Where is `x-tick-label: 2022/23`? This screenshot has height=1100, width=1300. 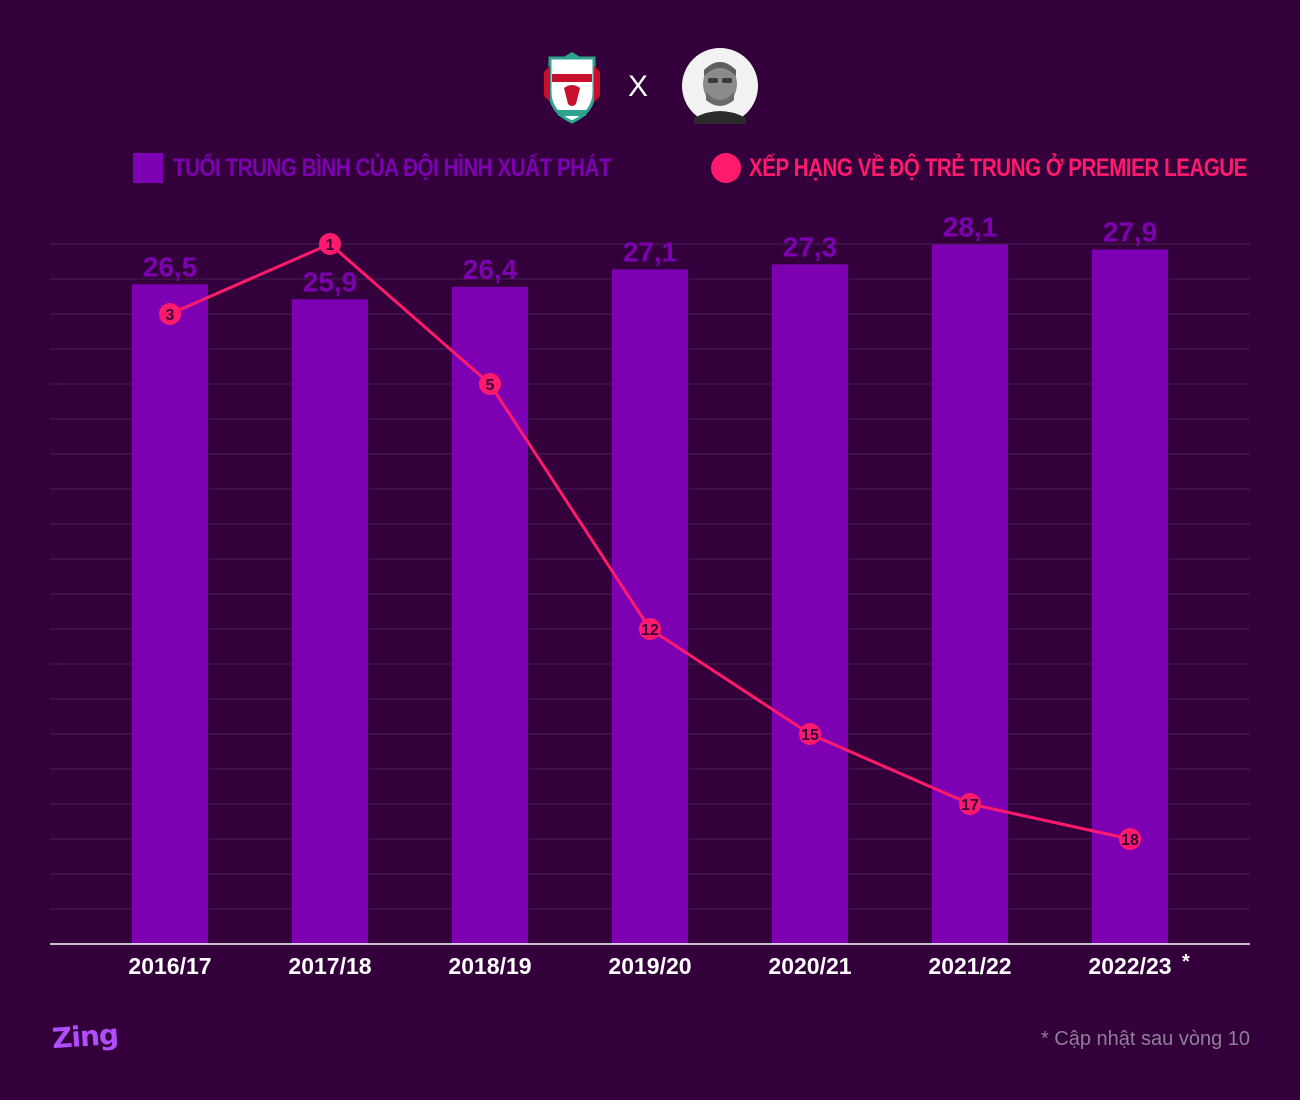
x-tick-label: 2022/23 is located at coordinates (1129, 966).